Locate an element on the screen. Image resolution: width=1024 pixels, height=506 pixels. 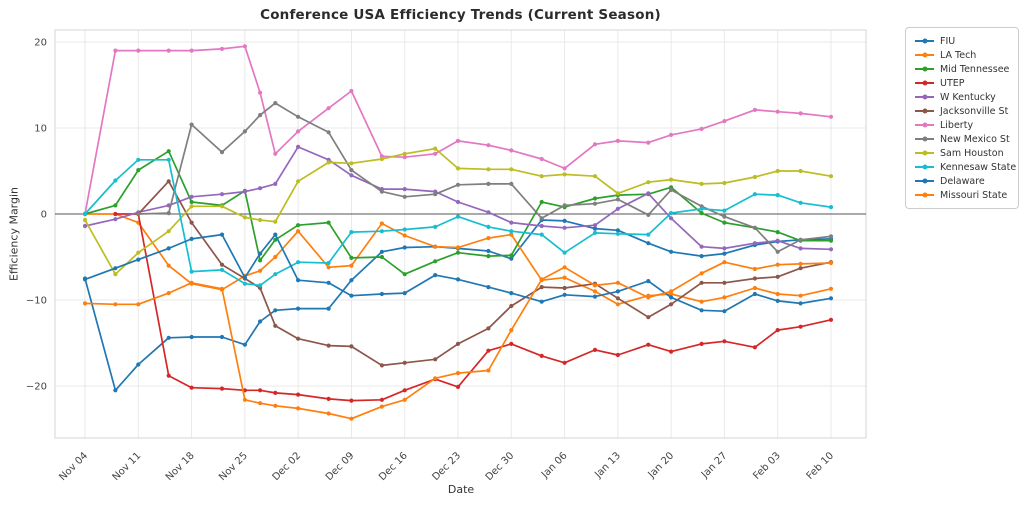
x-axis-label: Date is located at coordinates (461, 489).